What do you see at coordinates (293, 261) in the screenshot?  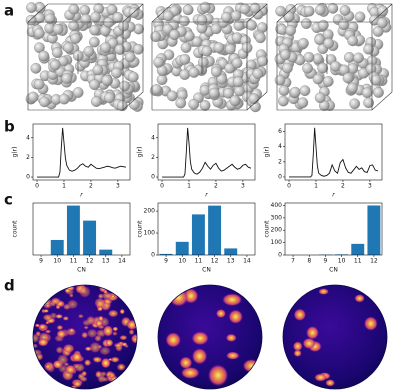 I see `x-tick-label: 7` at bounding box center [293, 261].